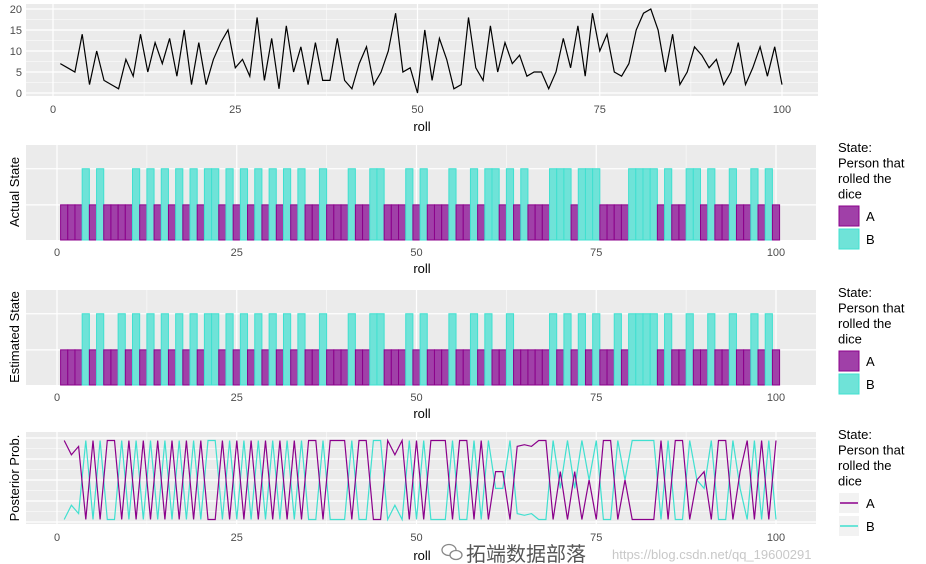 The image size is (926, 564). What do you see at coordinates (14, 478) in the screenshot?
I see `y-axis-title: Posterior Prob.` at bounding box center [14, 478].